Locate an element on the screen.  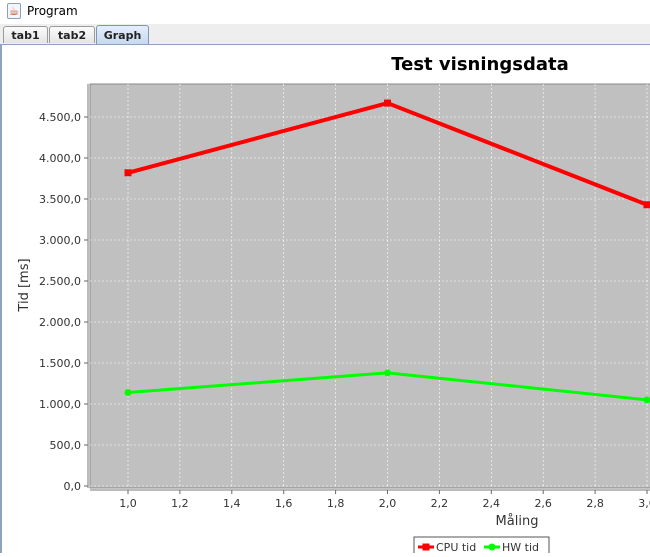
tab-graph: Graph is located at coordinates (122, 34).